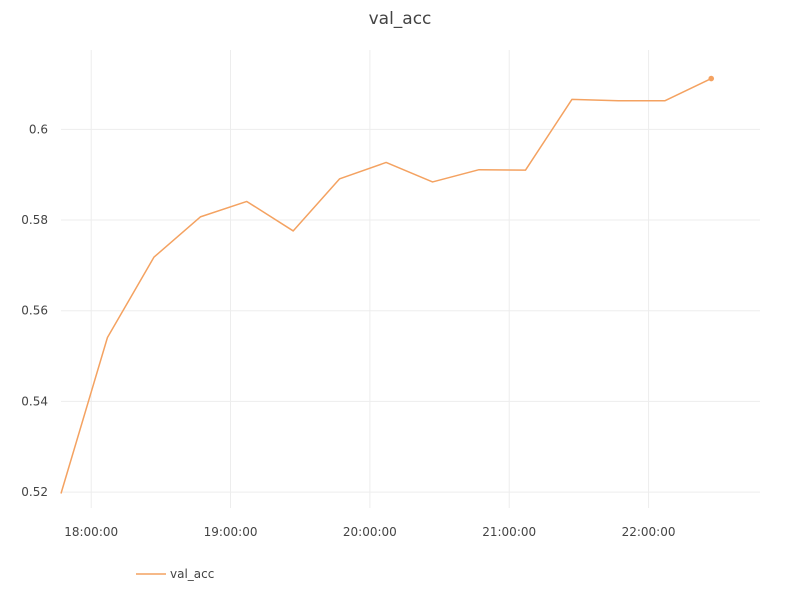  I want to click on legend-label-val-acc: val_acc, so click(192, 574).